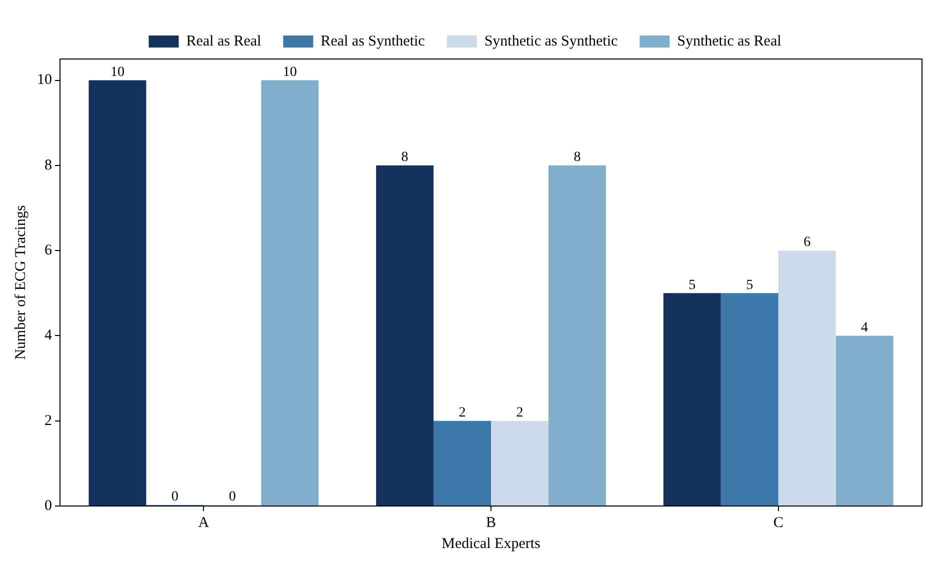 The height and width of the screenshot is (565, 938). Describe the element at coordinates (729, 41) in the screenshot. I see `legend-label: Synthetic as Real` at that location.